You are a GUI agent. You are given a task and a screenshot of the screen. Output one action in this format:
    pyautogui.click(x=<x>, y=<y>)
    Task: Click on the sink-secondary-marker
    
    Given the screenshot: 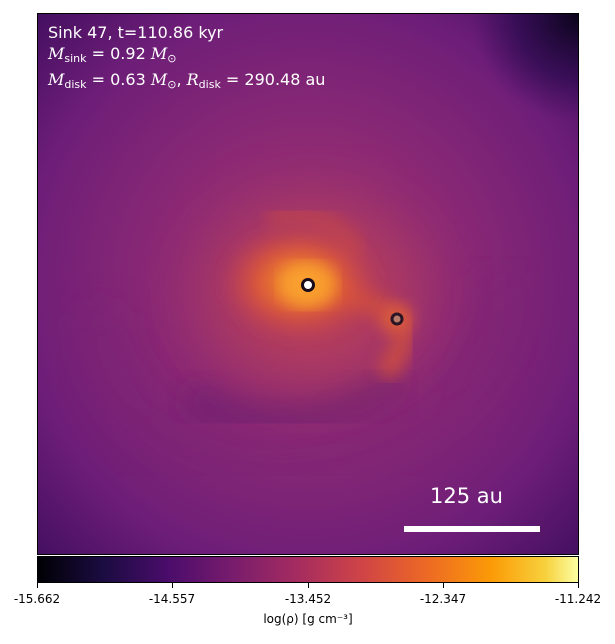 What is the action you would take?
    pyautogui.click(x=397, y=319)
    